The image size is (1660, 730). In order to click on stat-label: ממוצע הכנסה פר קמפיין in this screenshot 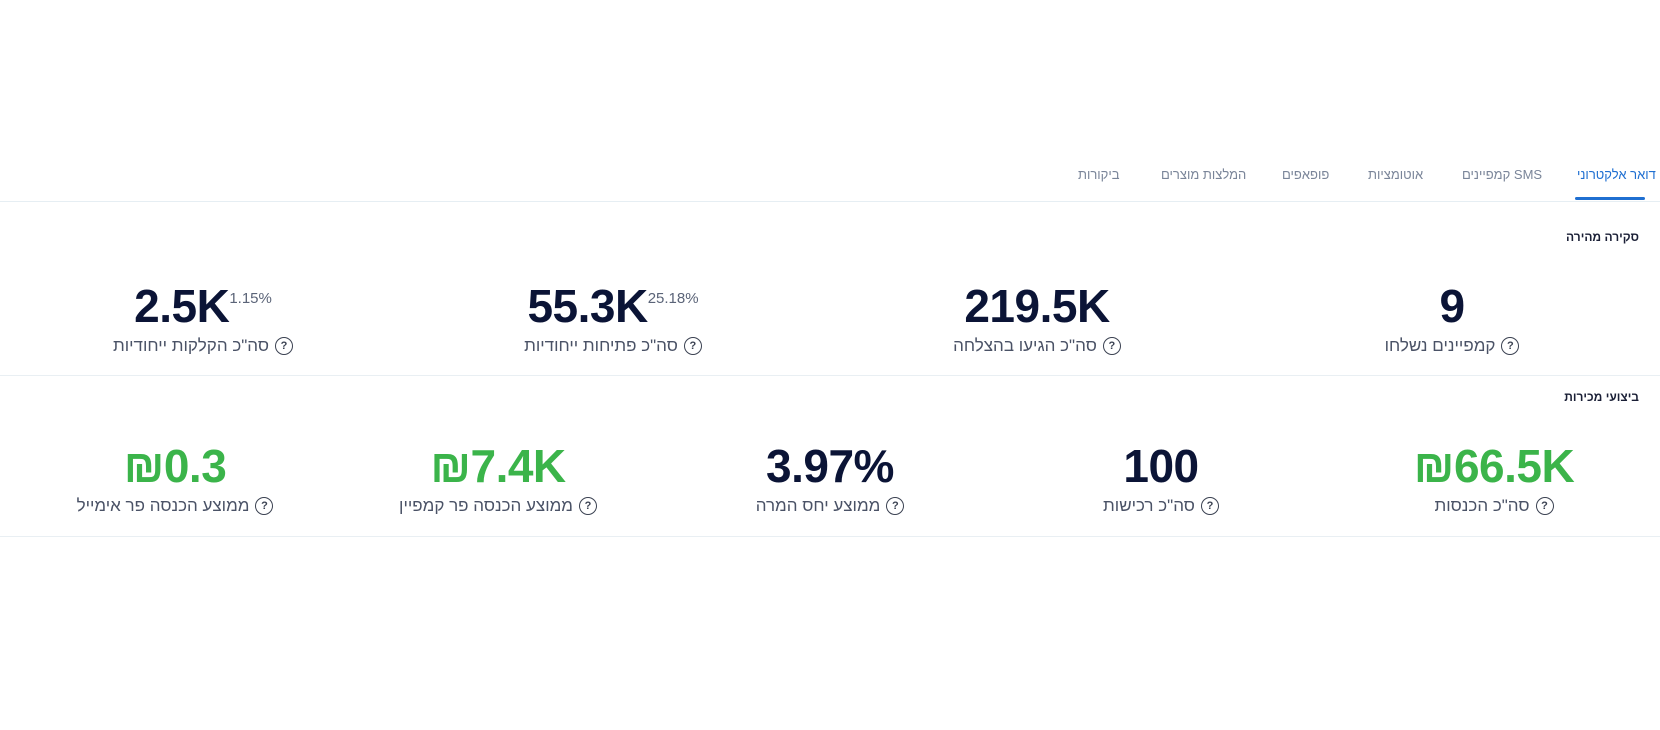, I will do `click(486, 505)`.